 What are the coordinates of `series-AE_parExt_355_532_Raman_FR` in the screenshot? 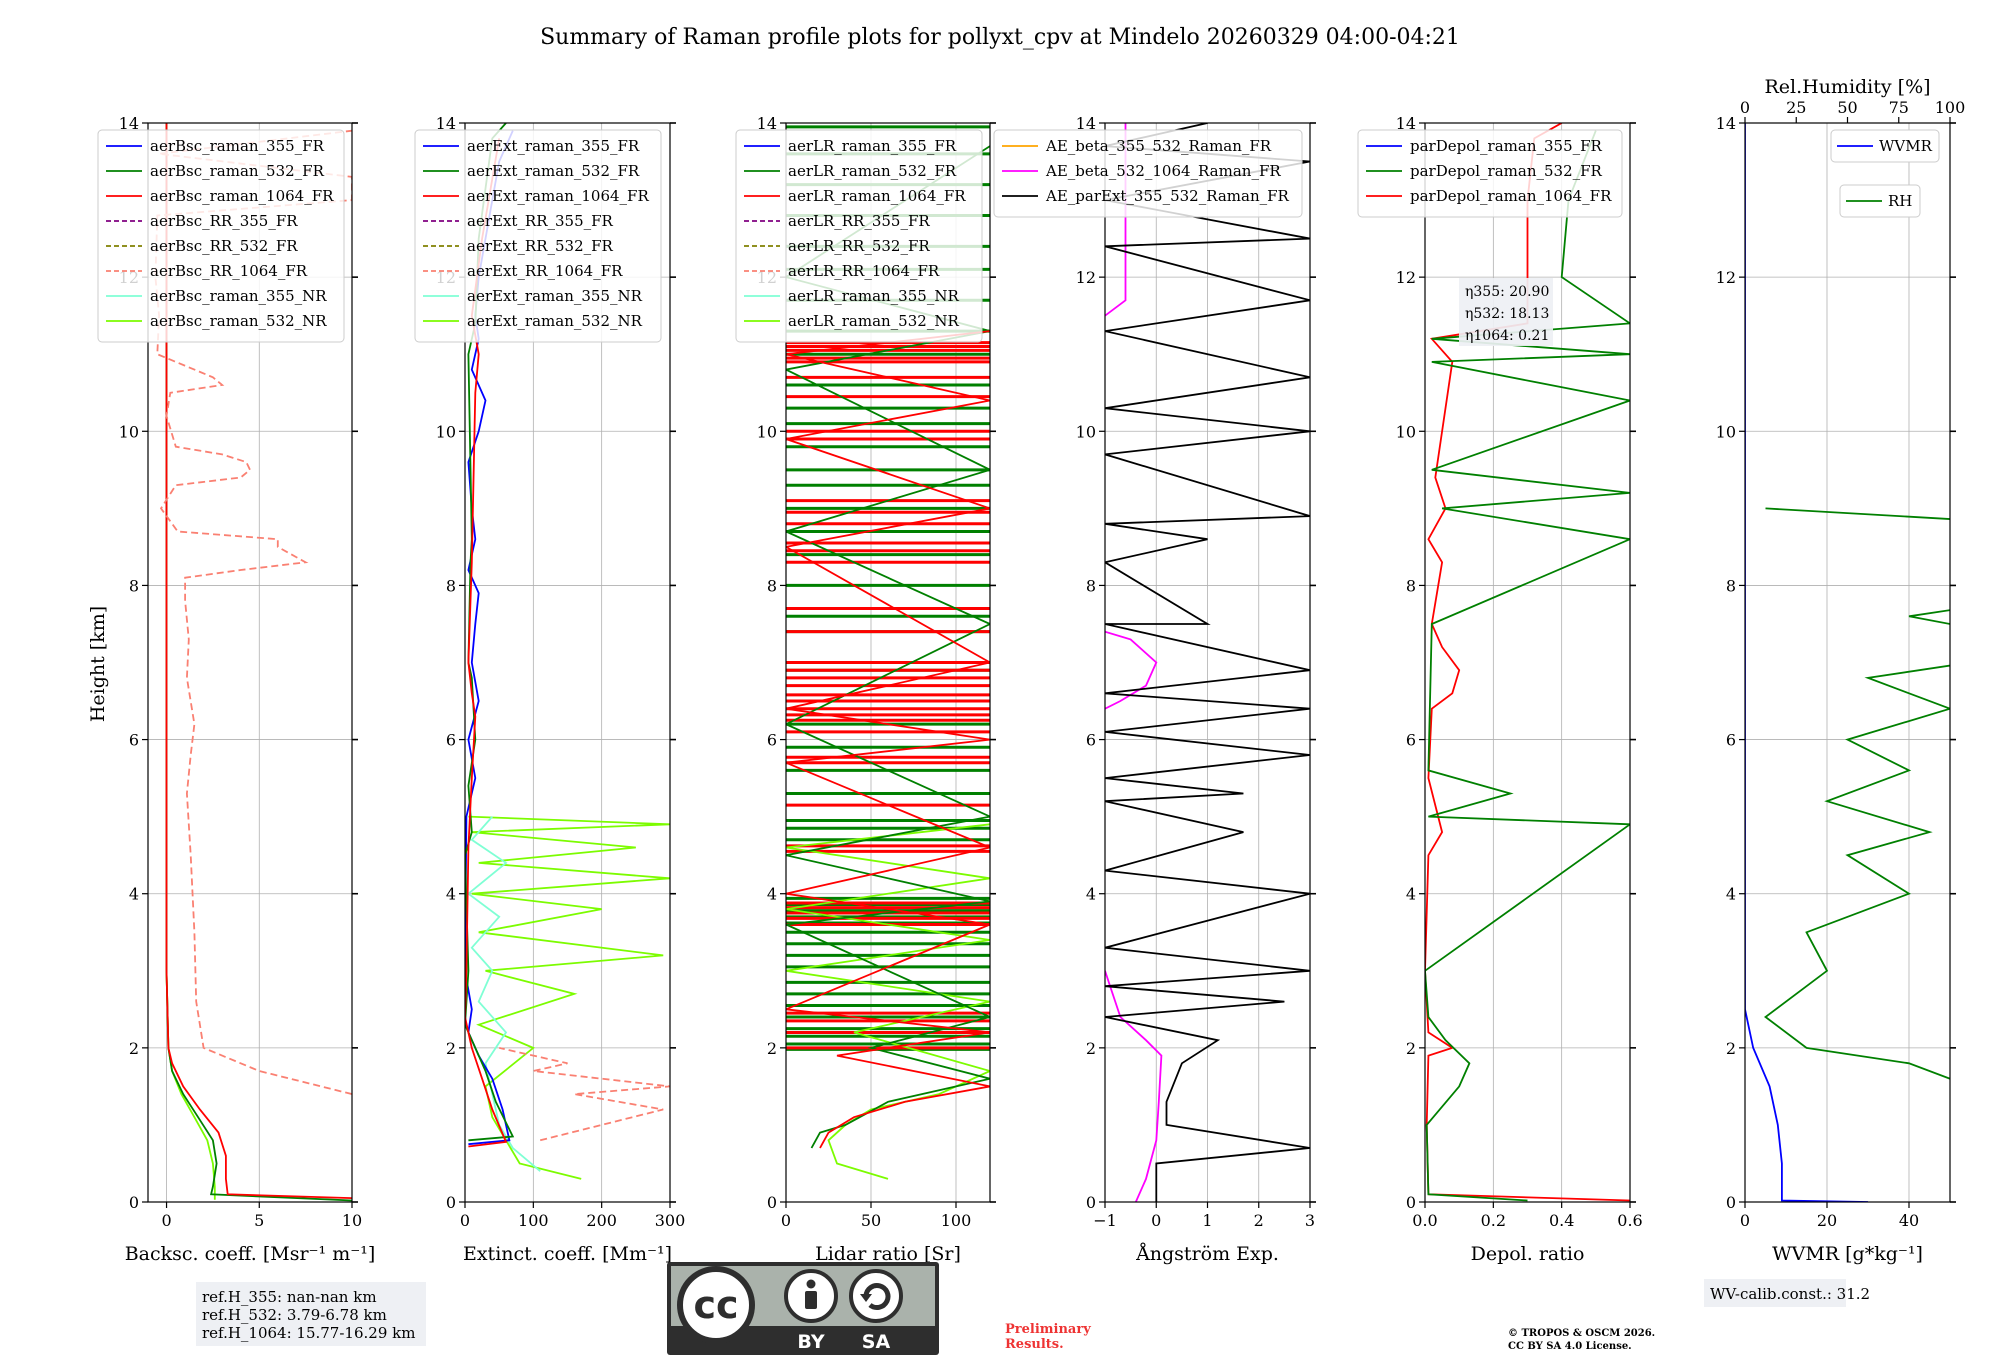 It's located at (1207, 662).